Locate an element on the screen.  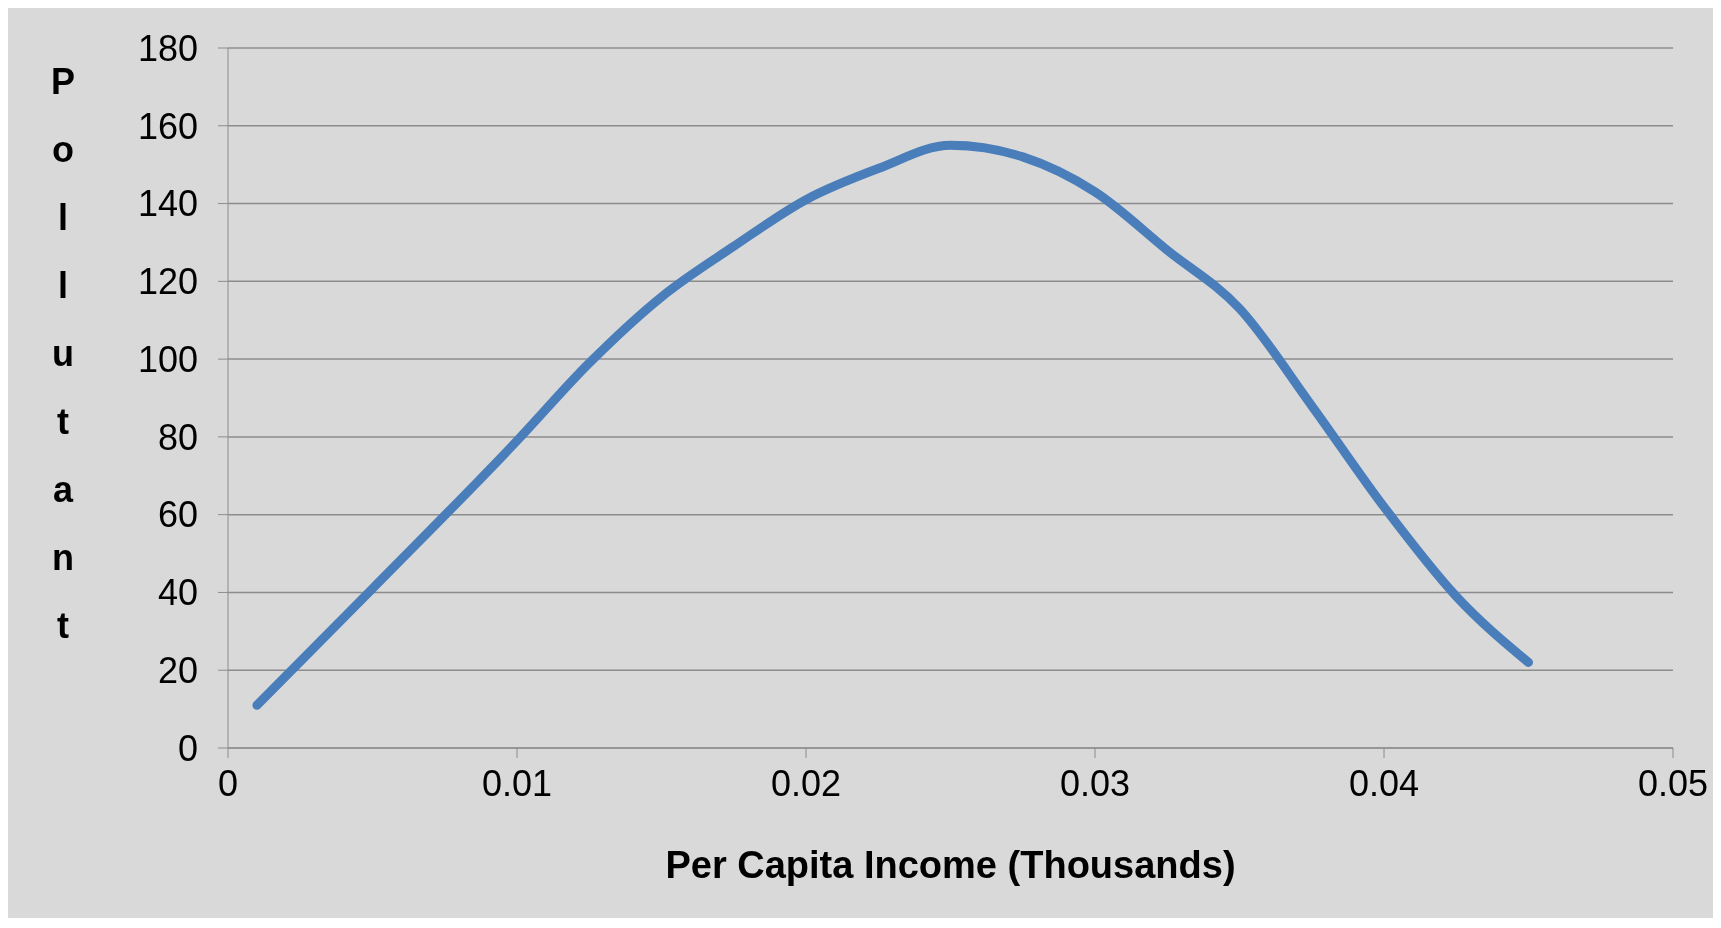
y-tick-label: 120 is located at coordinates (167, 282).